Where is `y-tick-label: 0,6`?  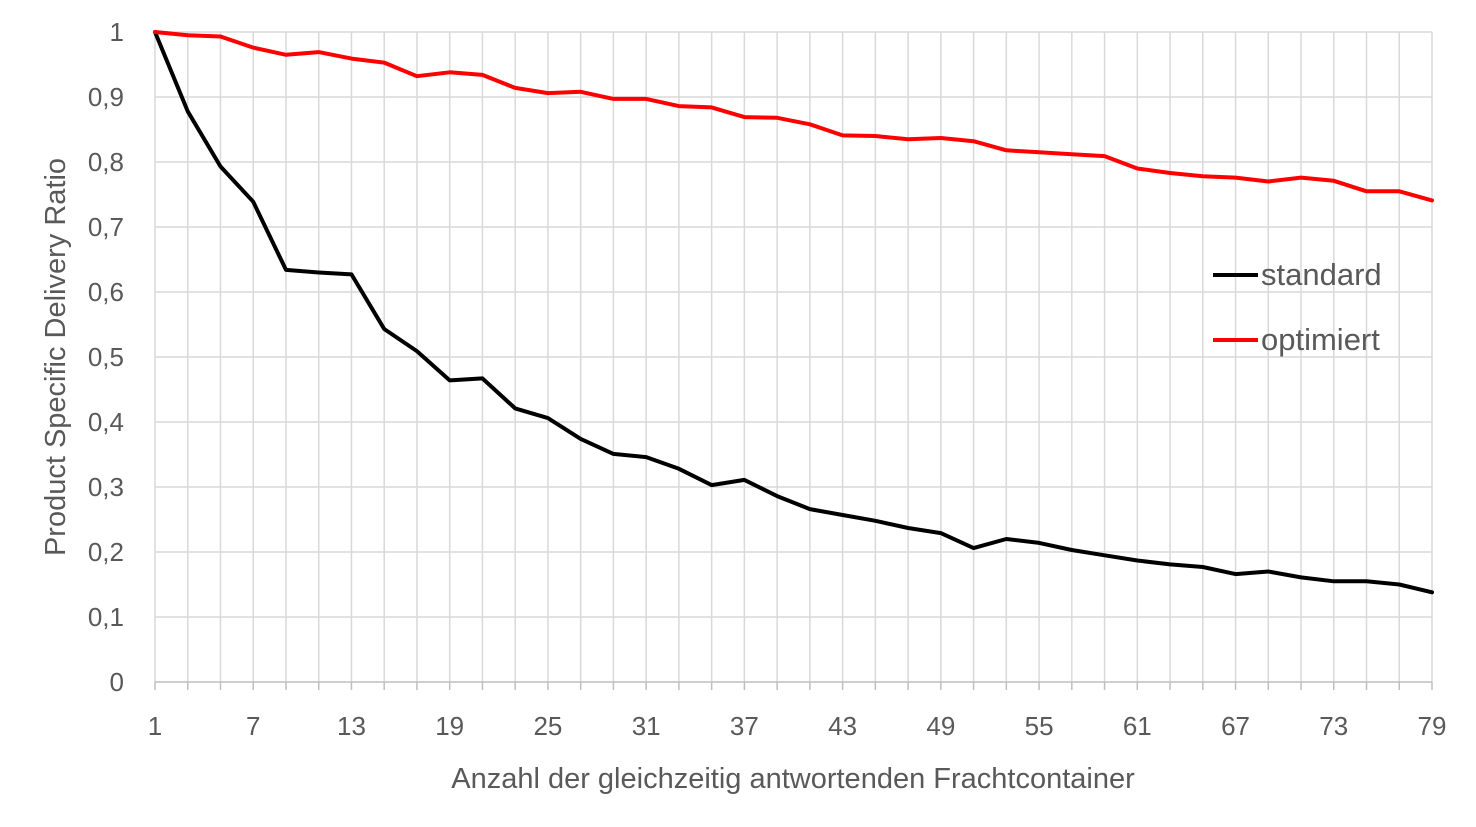
y-tick-label: 0,6 is located at coordinates (106, 292).